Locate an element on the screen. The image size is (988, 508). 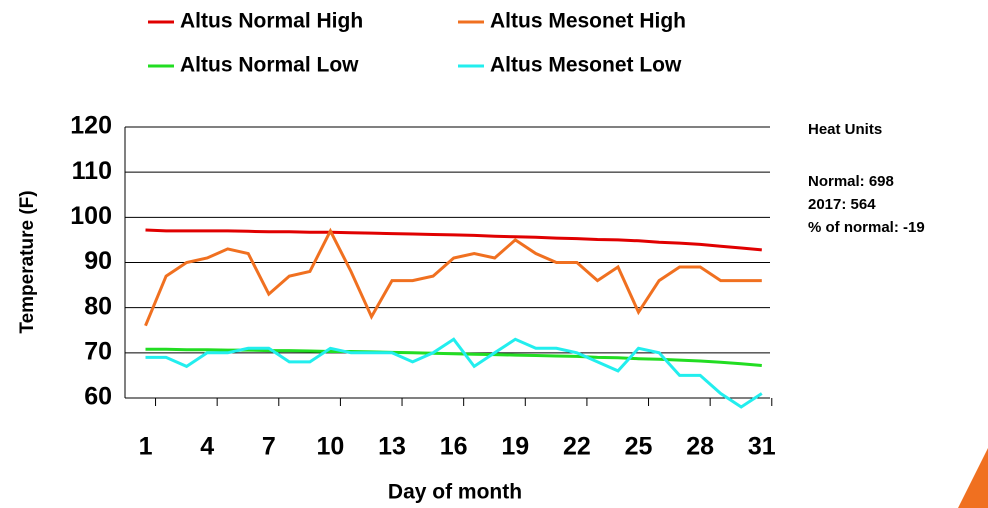
annotation: Heat Units is located at coordinates (845, 129).